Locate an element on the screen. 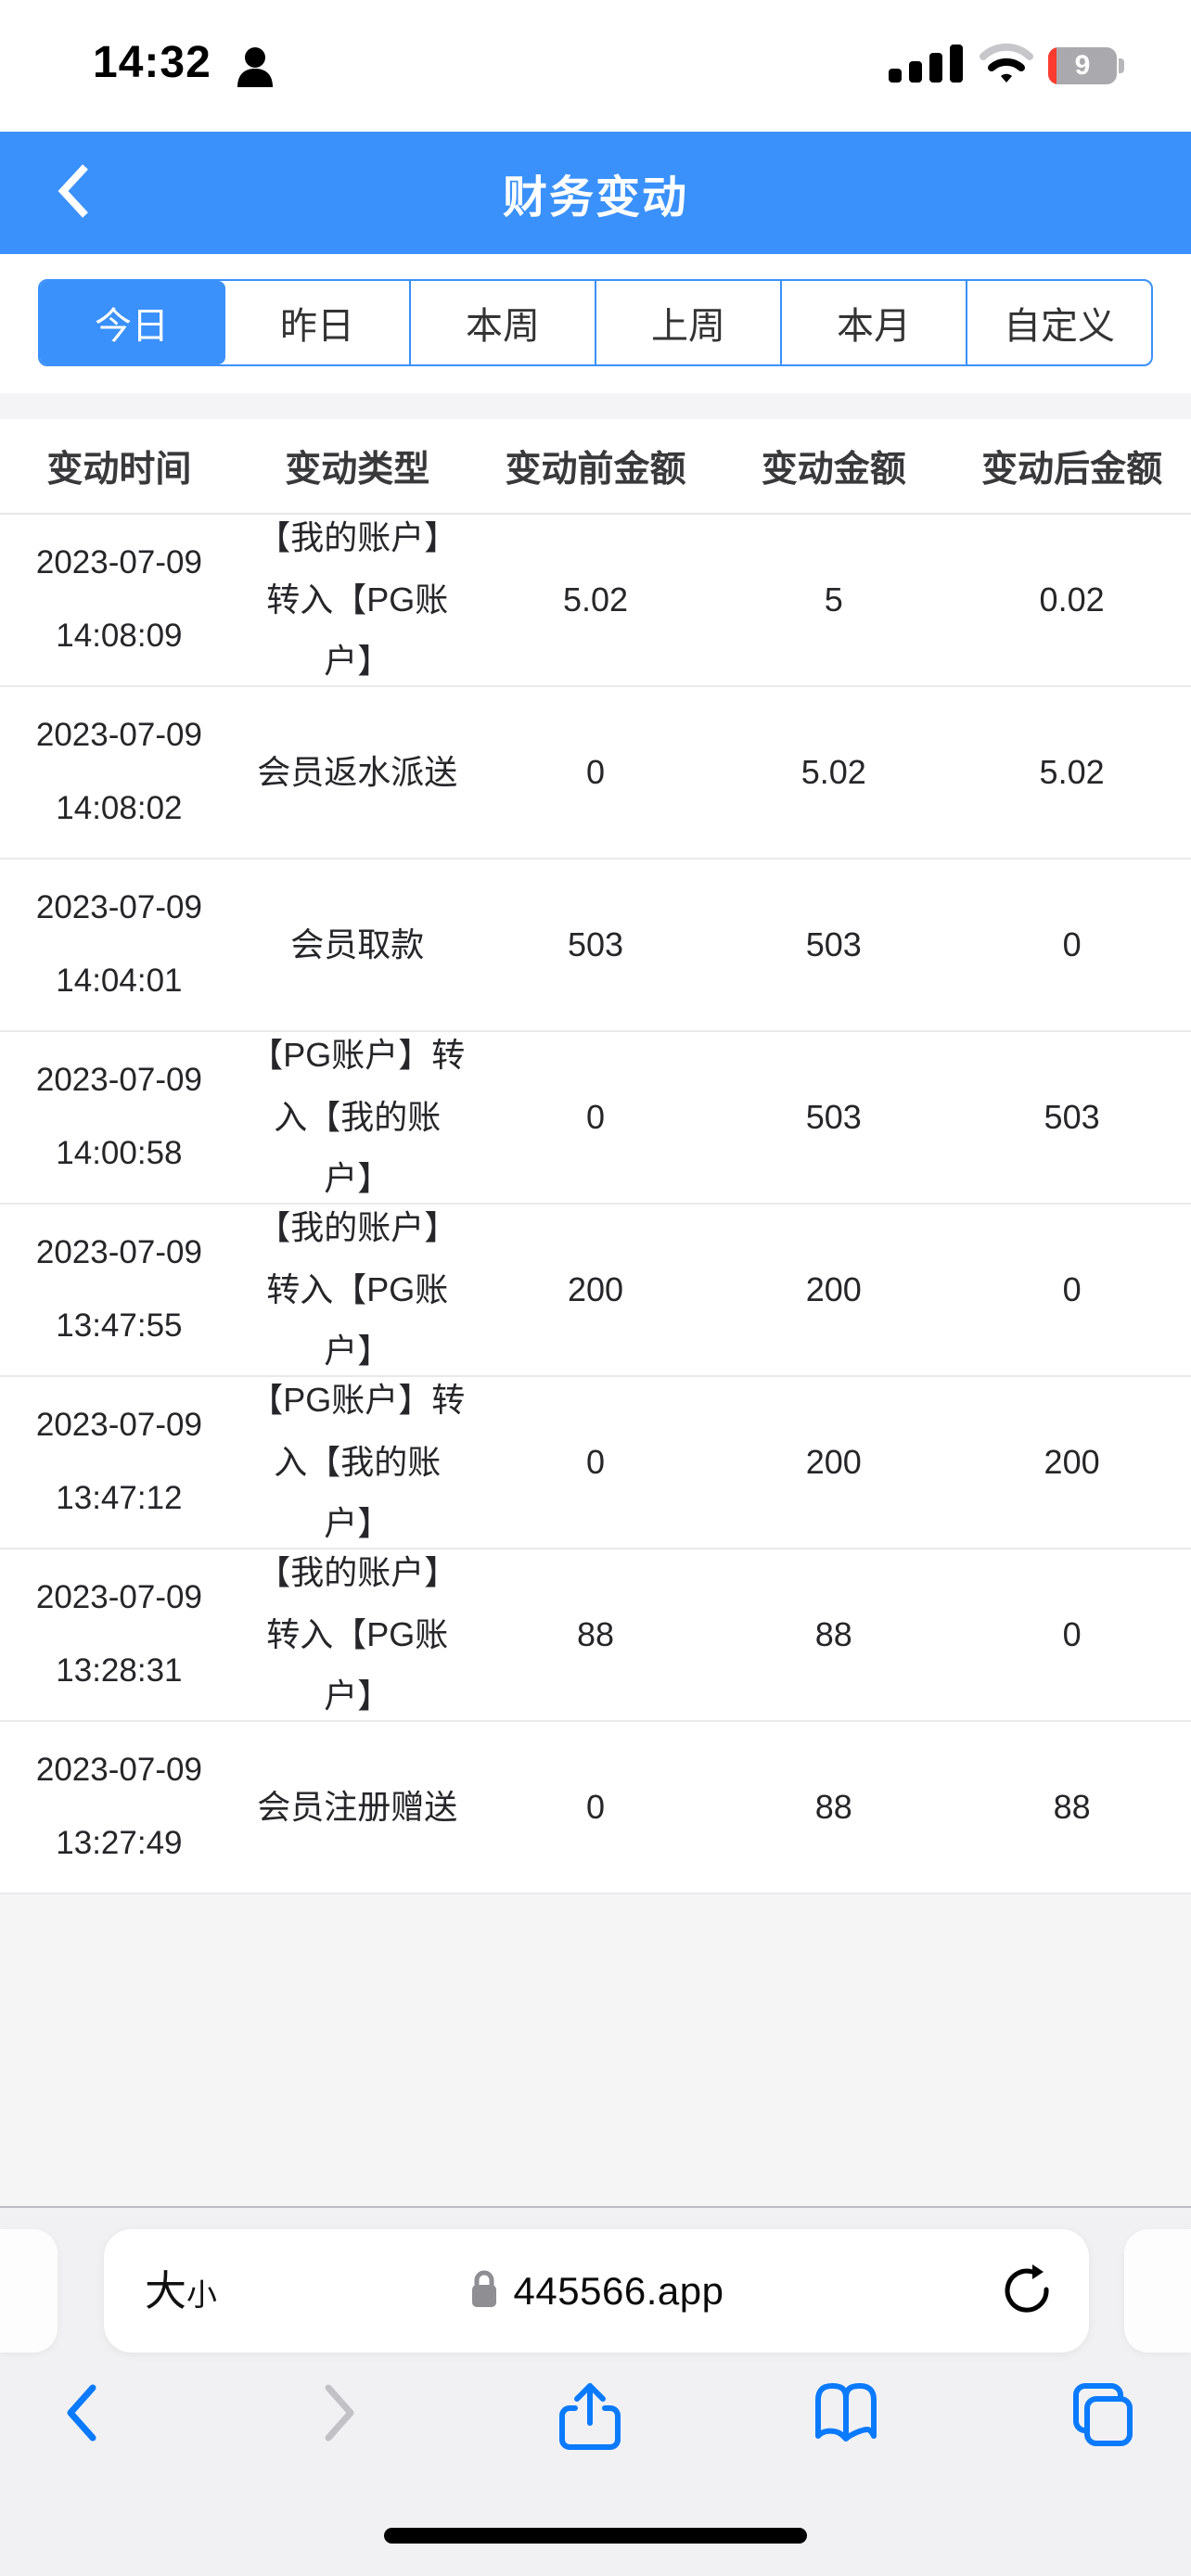  cell-time: 2023-07-09 14:08:02 is located at coordinates (118, 772).